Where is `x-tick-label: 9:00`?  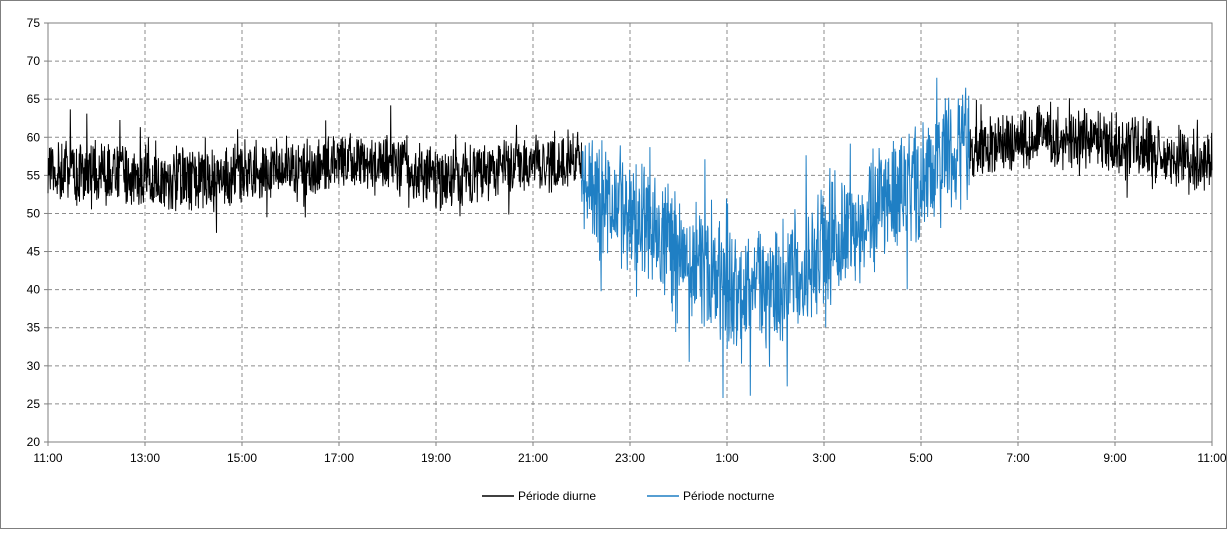 x-tick-label: 9:00 is located at coordinates (1115, 458).